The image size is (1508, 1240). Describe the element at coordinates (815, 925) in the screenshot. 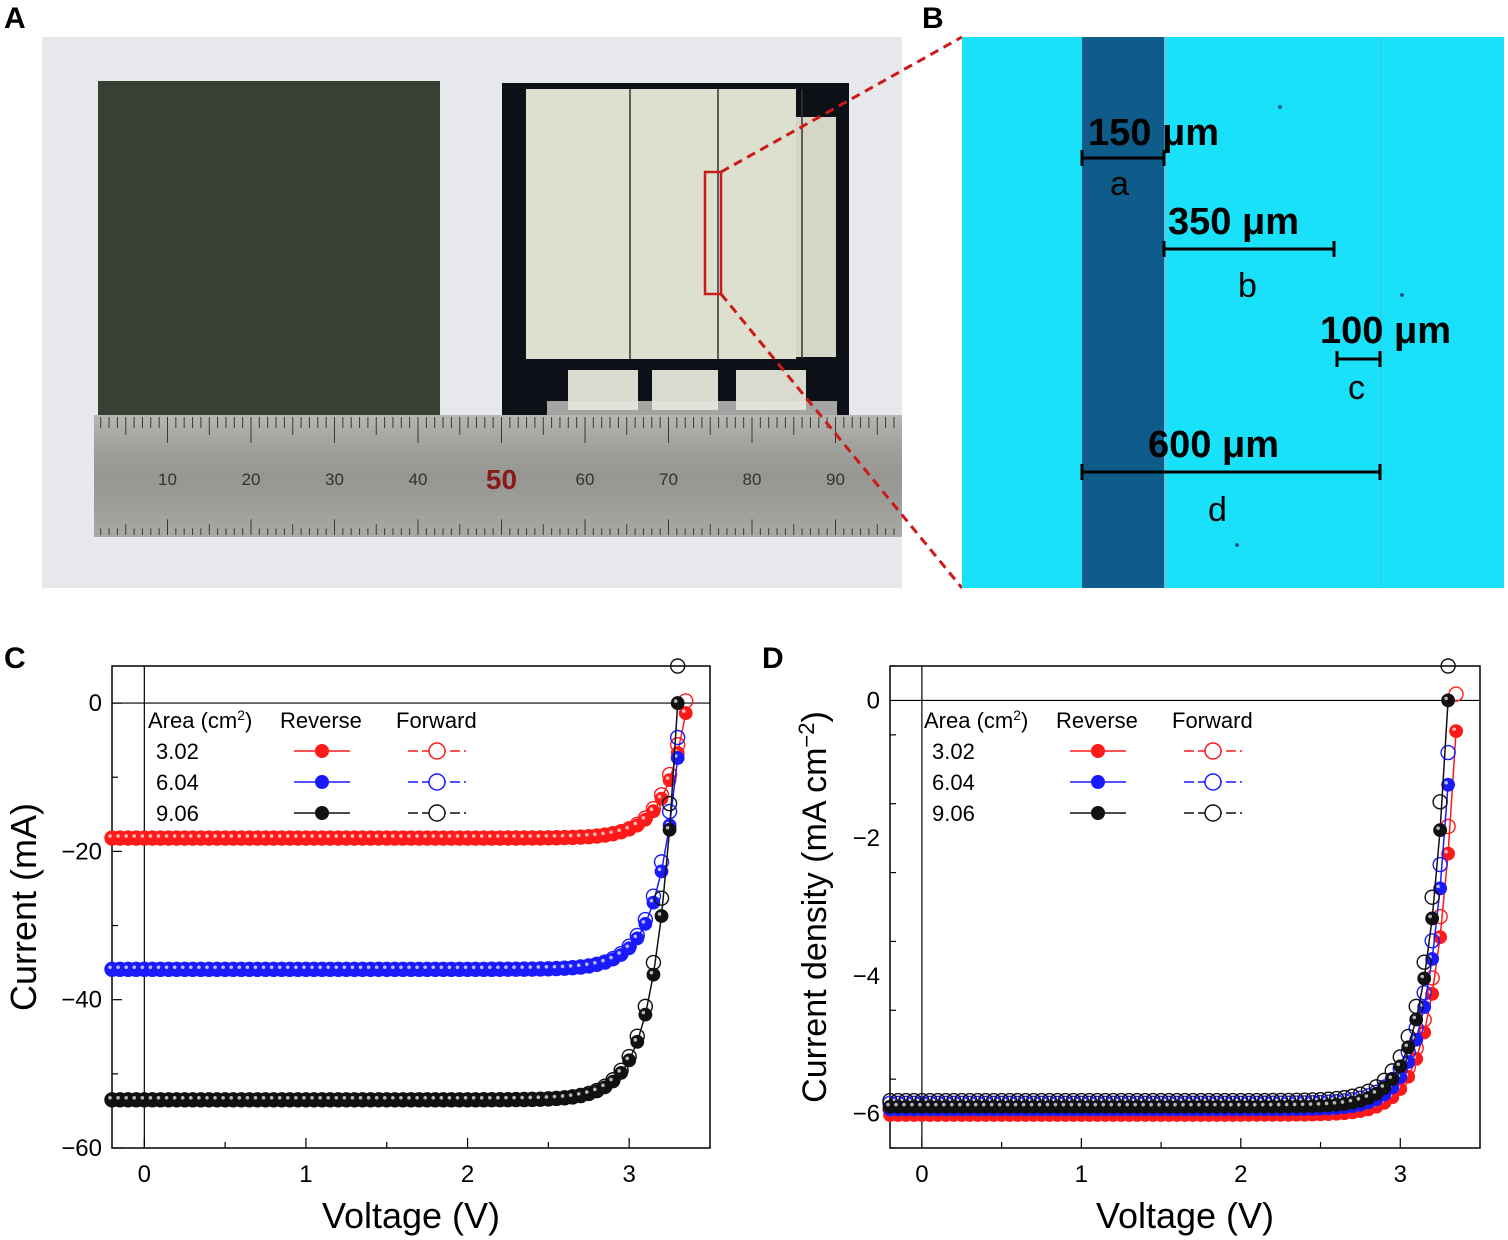

I see `y-axis-label-text: Current density (mA cm` at that location.